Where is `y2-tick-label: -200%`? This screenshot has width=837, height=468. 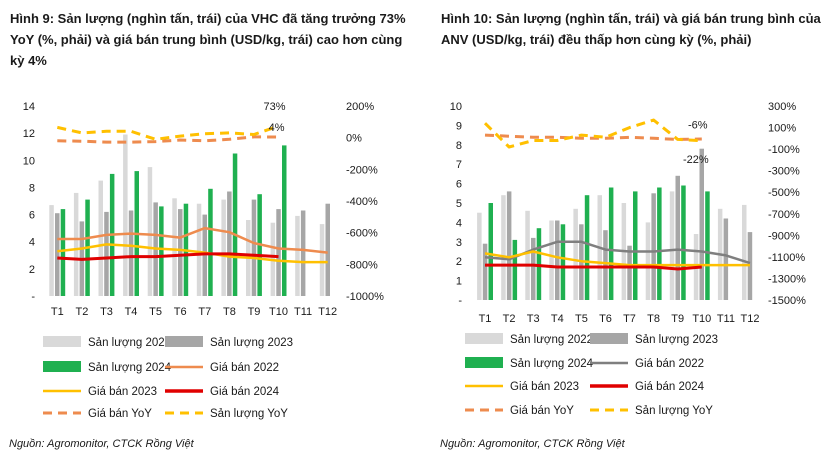 y2-tick-label: -200% is located at coordinates (362, 170).